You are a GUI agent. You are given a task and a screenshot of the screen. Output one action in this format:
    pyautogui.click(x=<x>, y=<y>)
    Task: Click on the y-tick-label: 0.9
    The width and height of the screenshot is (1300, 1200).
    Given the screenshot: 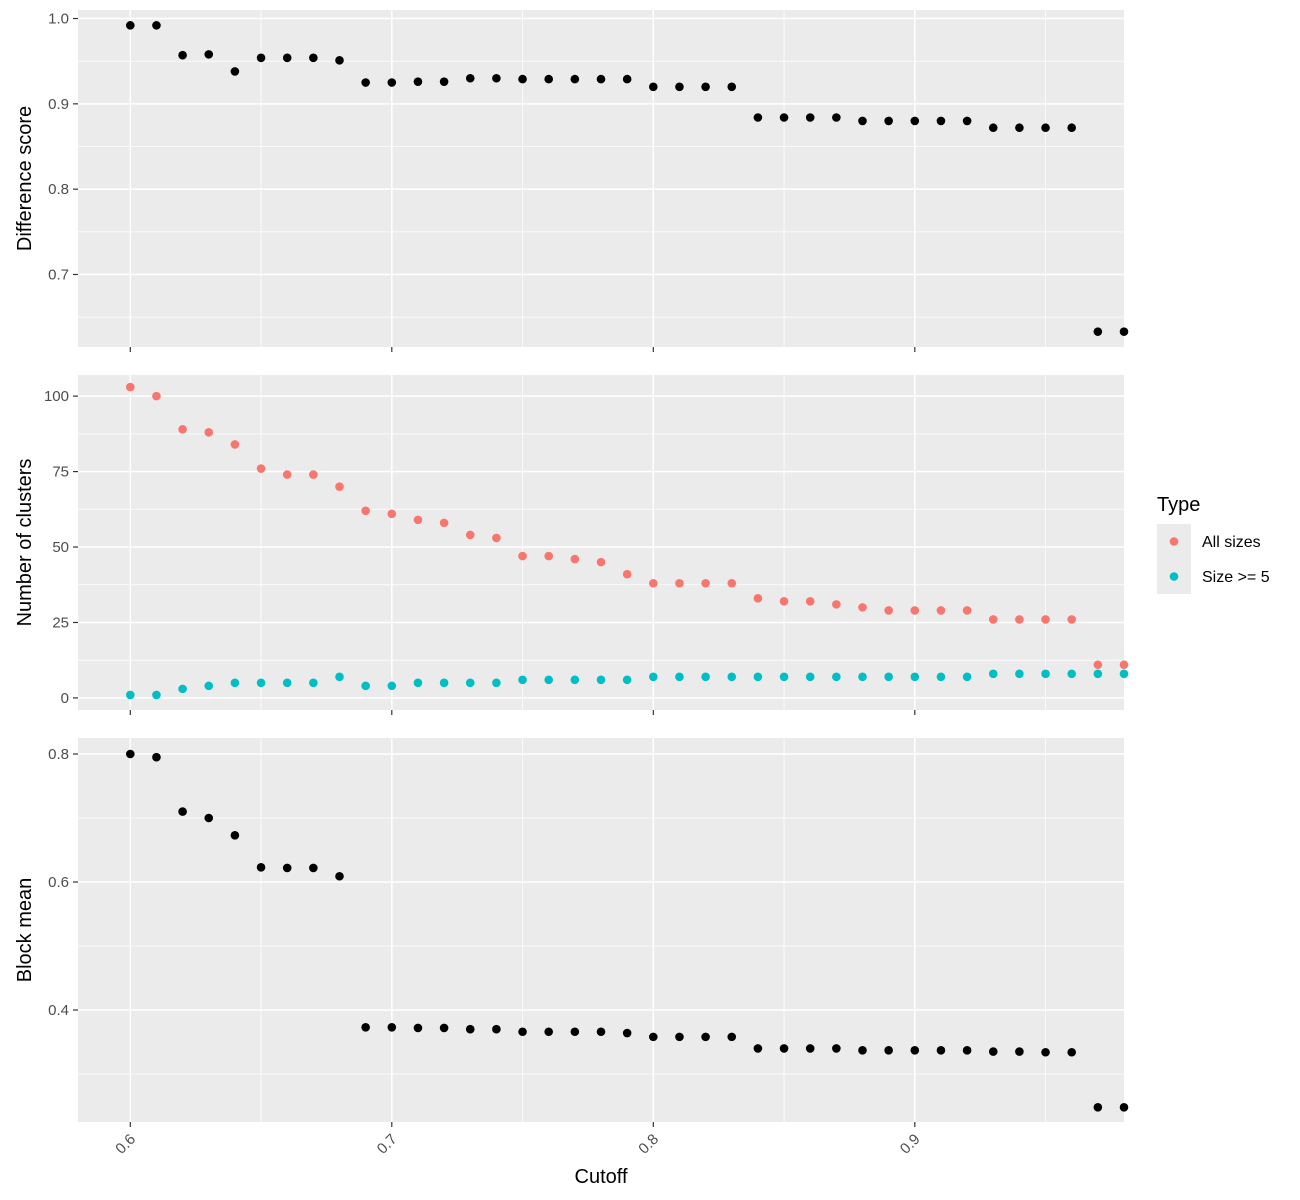 What is the action you would take?
    pyautogui.click(x=58, y=104)
    